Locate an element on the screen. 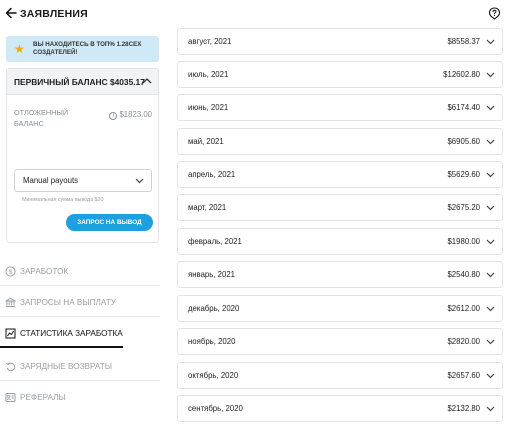  month-label: ноябрь, 2020 is located at coordinates (212, 341).